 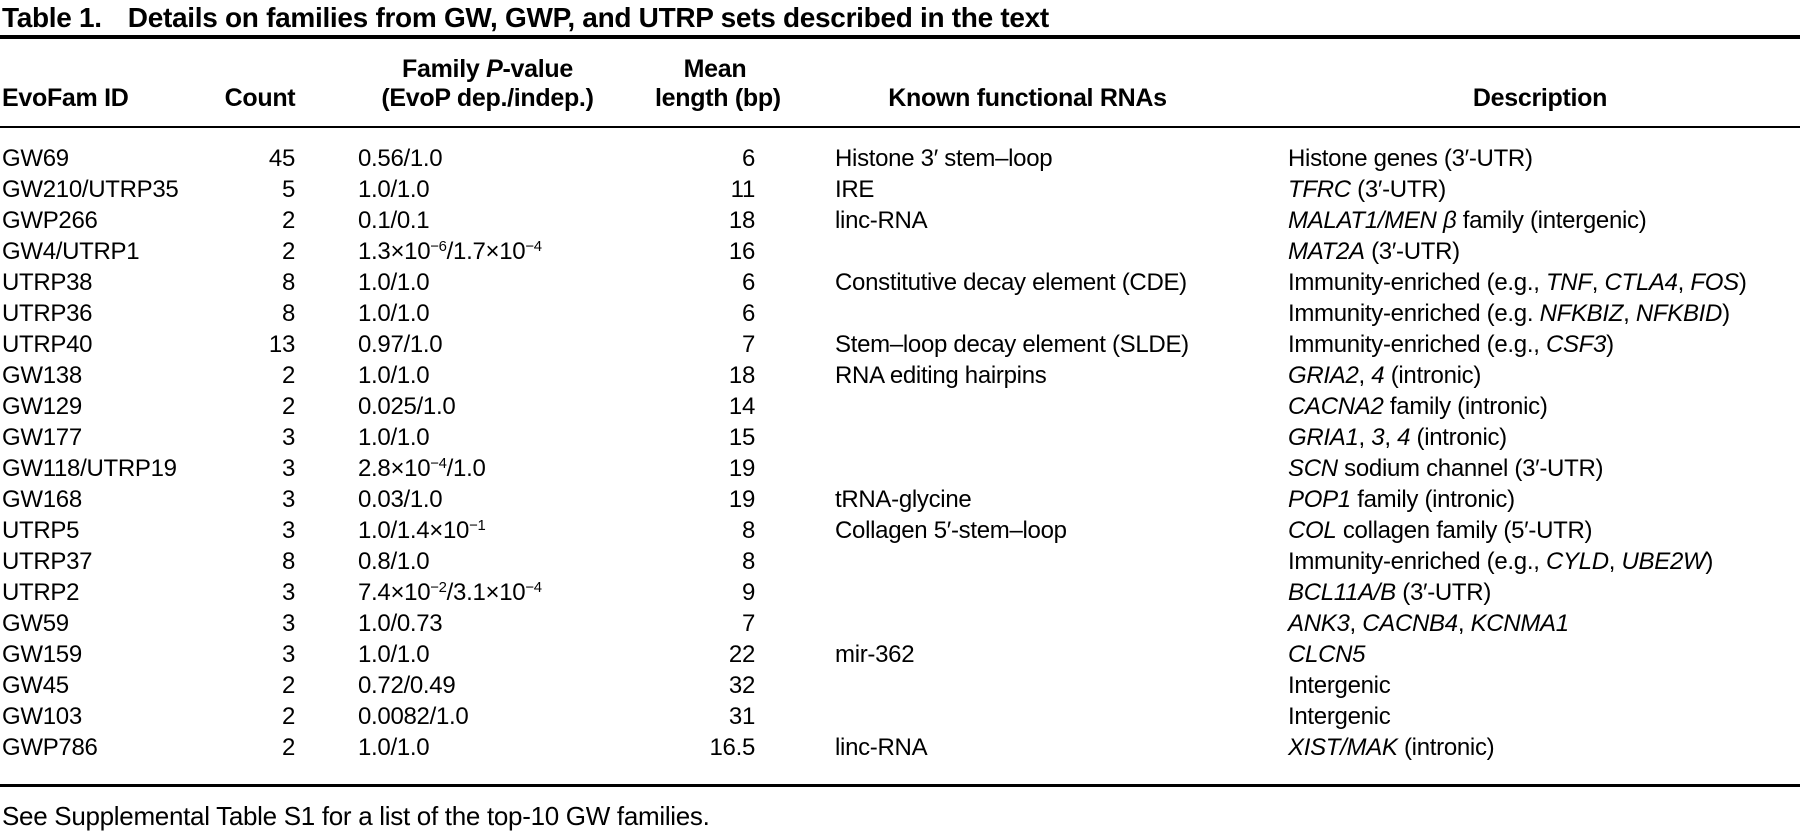 What do you see at coordinates (1451, 344) in the screenshot?
I see `cell-description: Immunity-enriched (e.g., CSF3)` at bounding box center [1451, 344].